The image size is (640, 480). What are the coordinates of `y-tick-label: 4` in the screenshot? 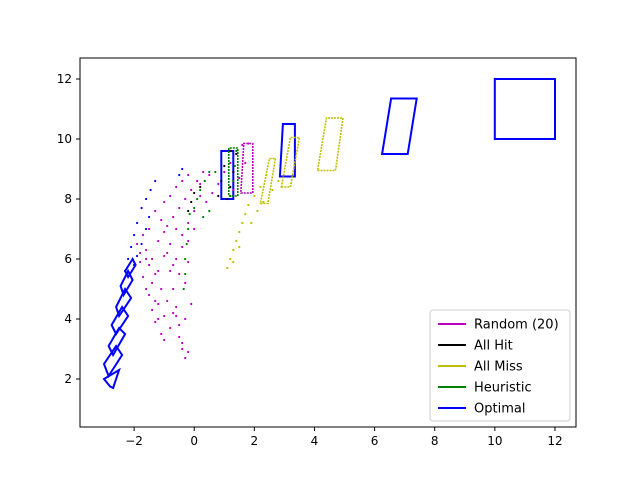 It's located at (68, 319).